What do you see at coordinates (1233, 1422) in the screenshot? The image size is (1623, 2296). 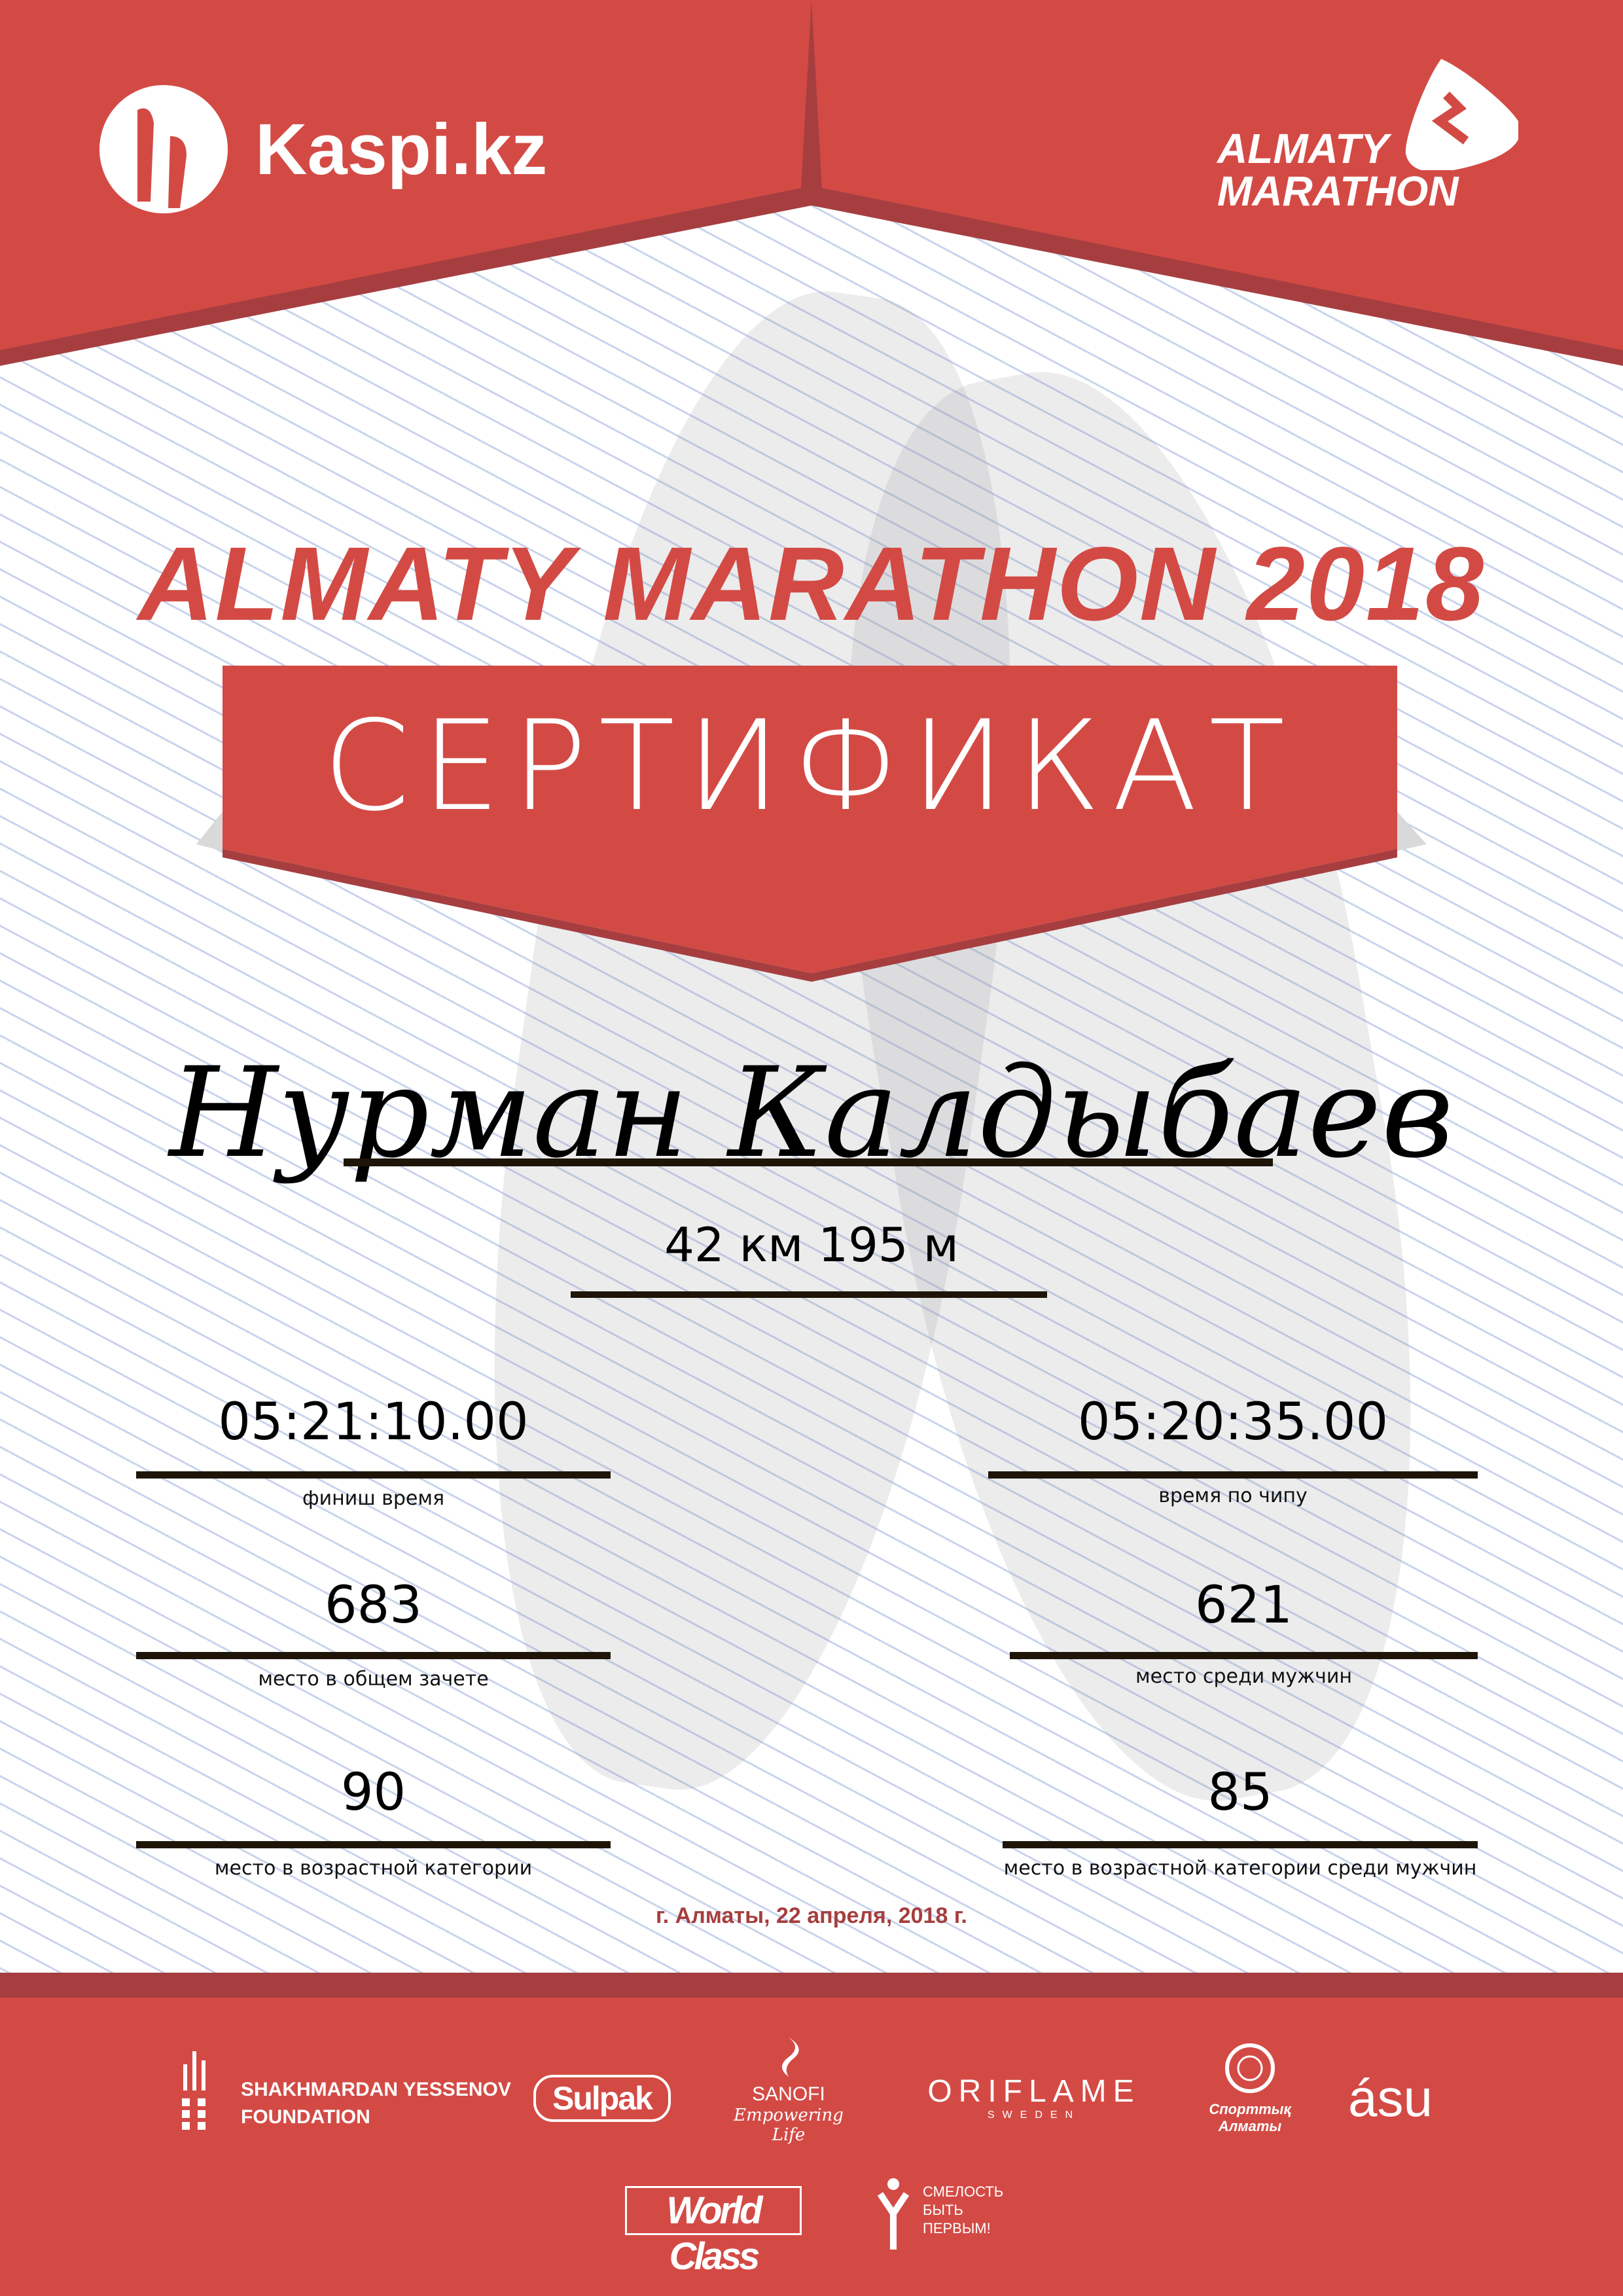 I see `chip-time-value: 05:20:35.00` at bounding box center [1233, 1422].